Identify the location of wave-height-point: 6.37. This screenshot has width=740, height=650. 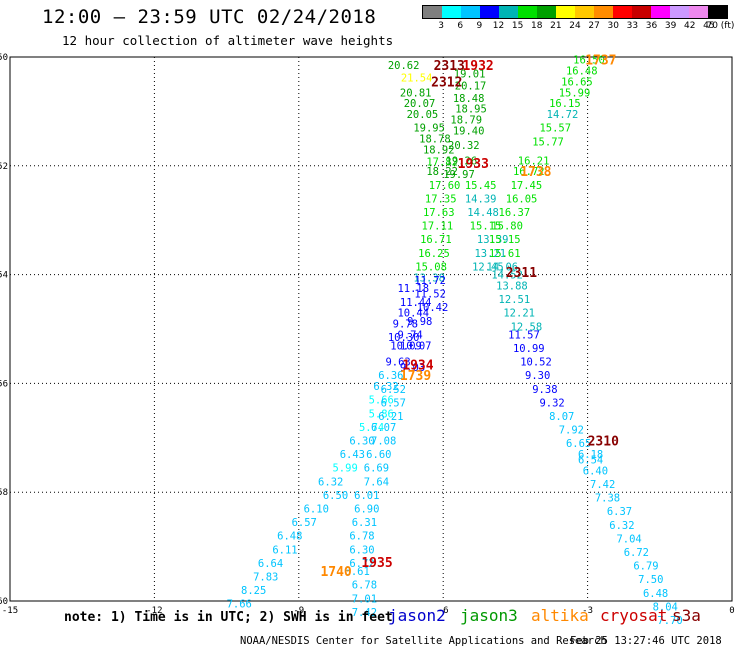
(619, 512).